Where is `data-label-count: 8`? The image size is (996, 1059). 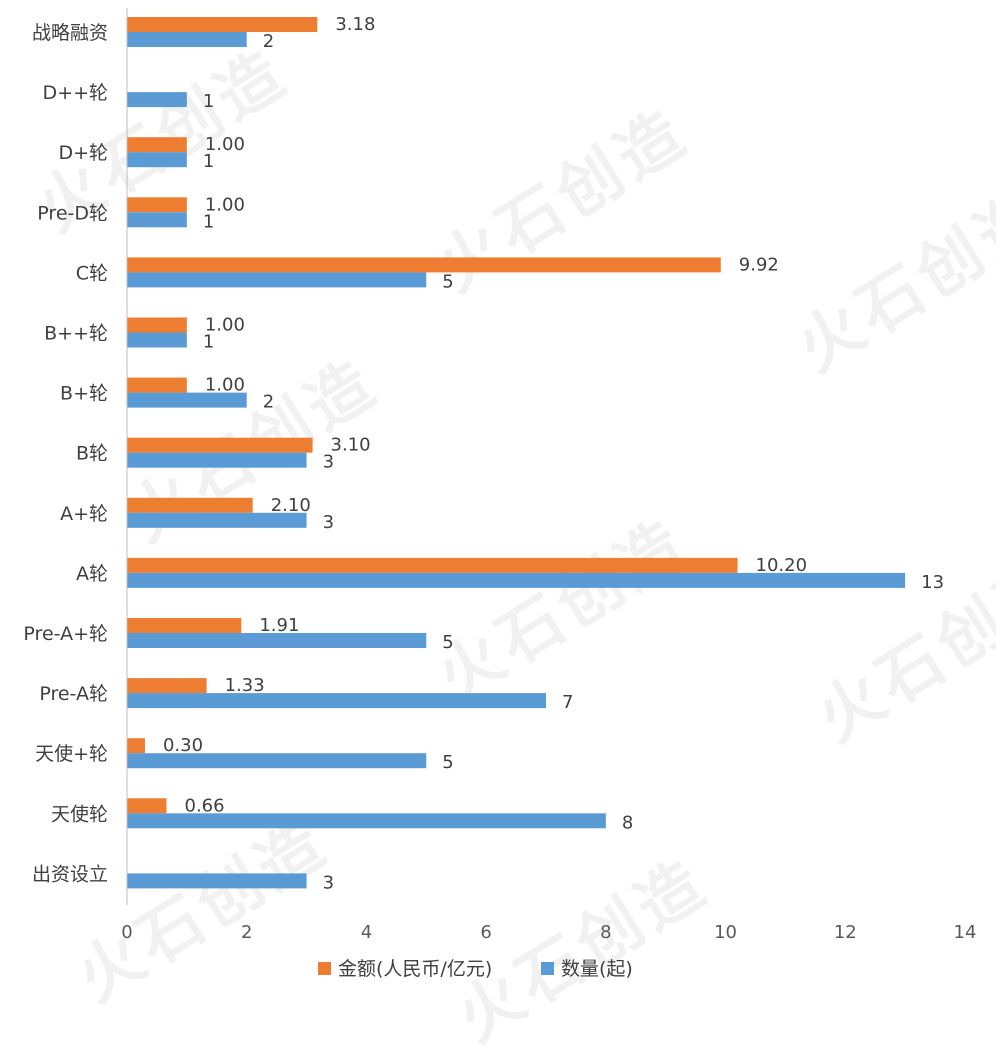 data-label-count: 8 is located at coordinates (627, 822).